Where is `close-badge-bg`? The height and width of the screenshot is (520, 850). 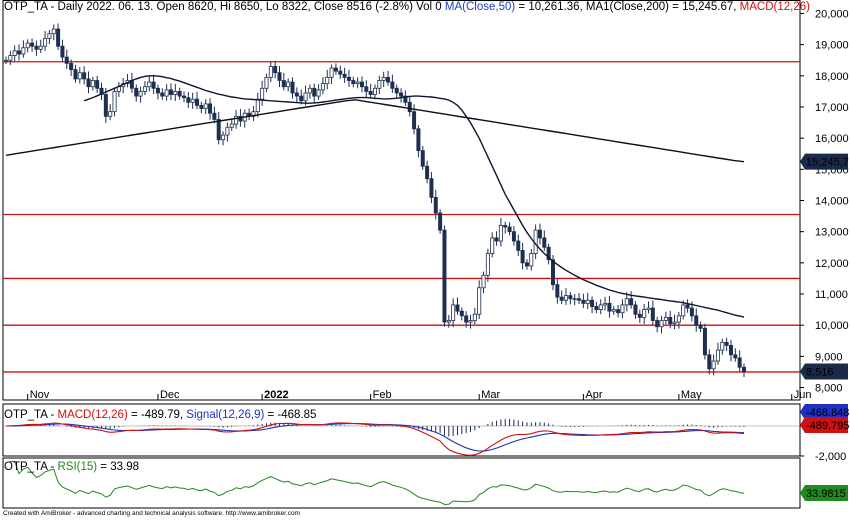 close-badge-bg is located at coordinates (824, 371).